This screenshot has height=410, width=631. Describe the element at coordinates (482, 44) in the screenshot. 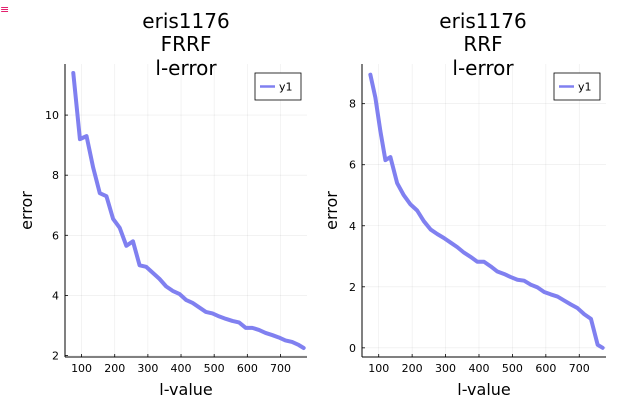

I see `chart-title-line: RRF` at that location.